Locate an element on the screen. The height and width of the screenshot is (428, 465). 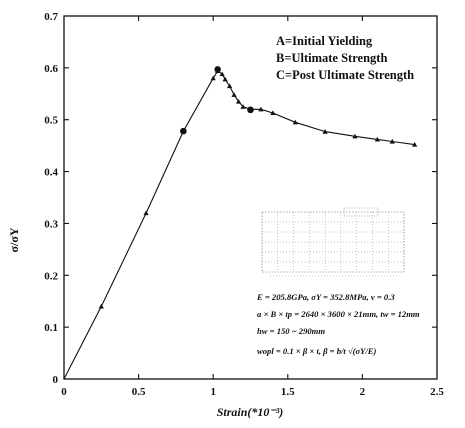
y-tick-label: 0.6 is located at coordinates (51, 69).